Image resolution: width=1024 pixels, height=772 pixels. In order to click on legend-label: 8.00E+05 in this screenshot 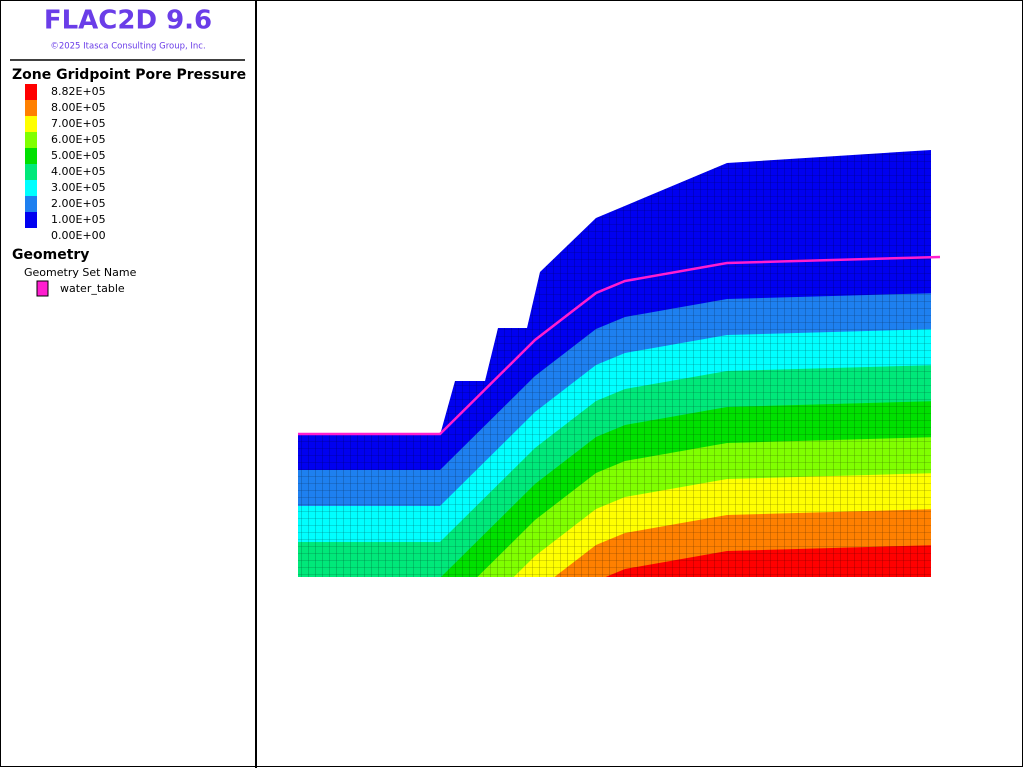, I will do `click(78, 107)`.